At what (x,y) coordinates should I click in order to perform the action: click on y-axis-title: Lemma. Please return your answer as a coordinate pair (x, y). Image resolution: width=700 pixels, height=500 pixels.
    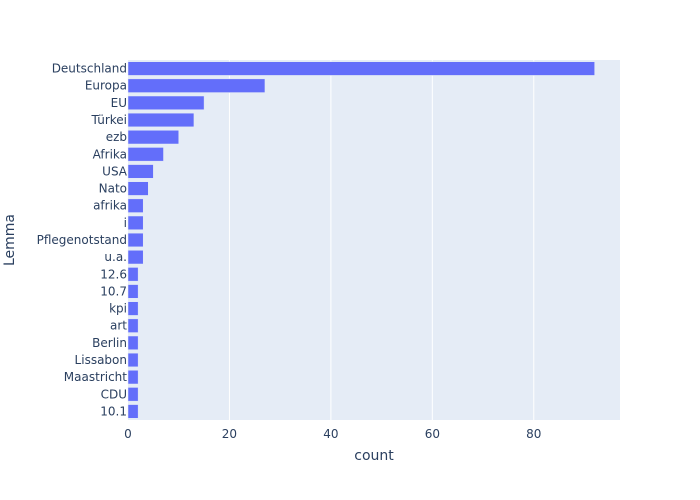
    Looking at the image, I should click on (10, 240).